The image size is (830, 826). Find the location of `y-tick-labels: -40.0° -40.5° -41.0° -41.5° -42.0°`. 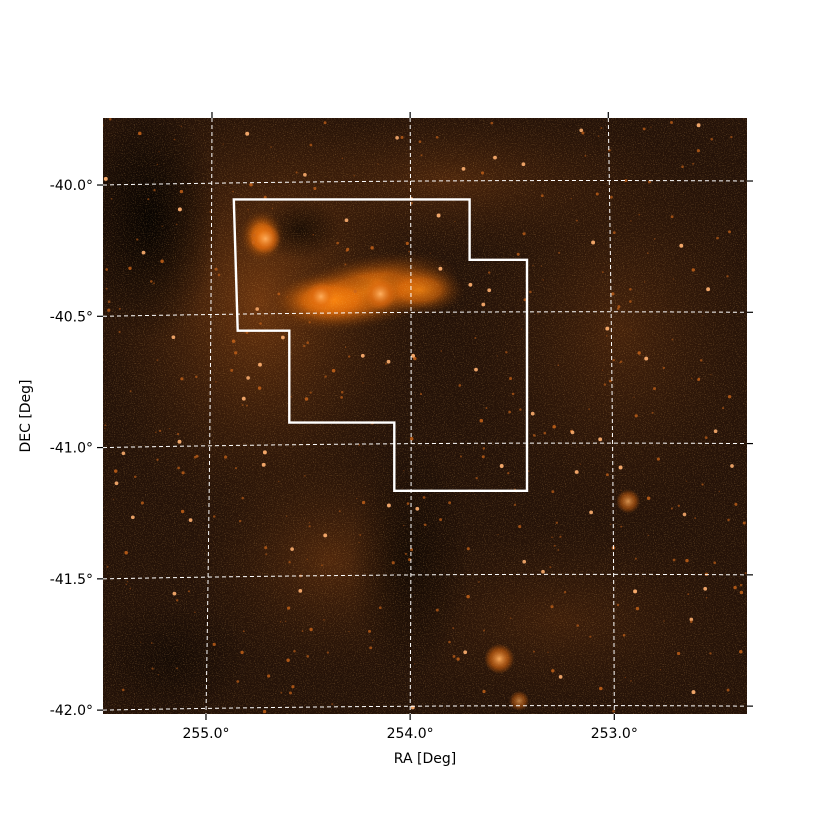

y-tick-labels: -40.0° -40.5° -41.0° -41.5° -42.0° is located at coordinates (71, 448).